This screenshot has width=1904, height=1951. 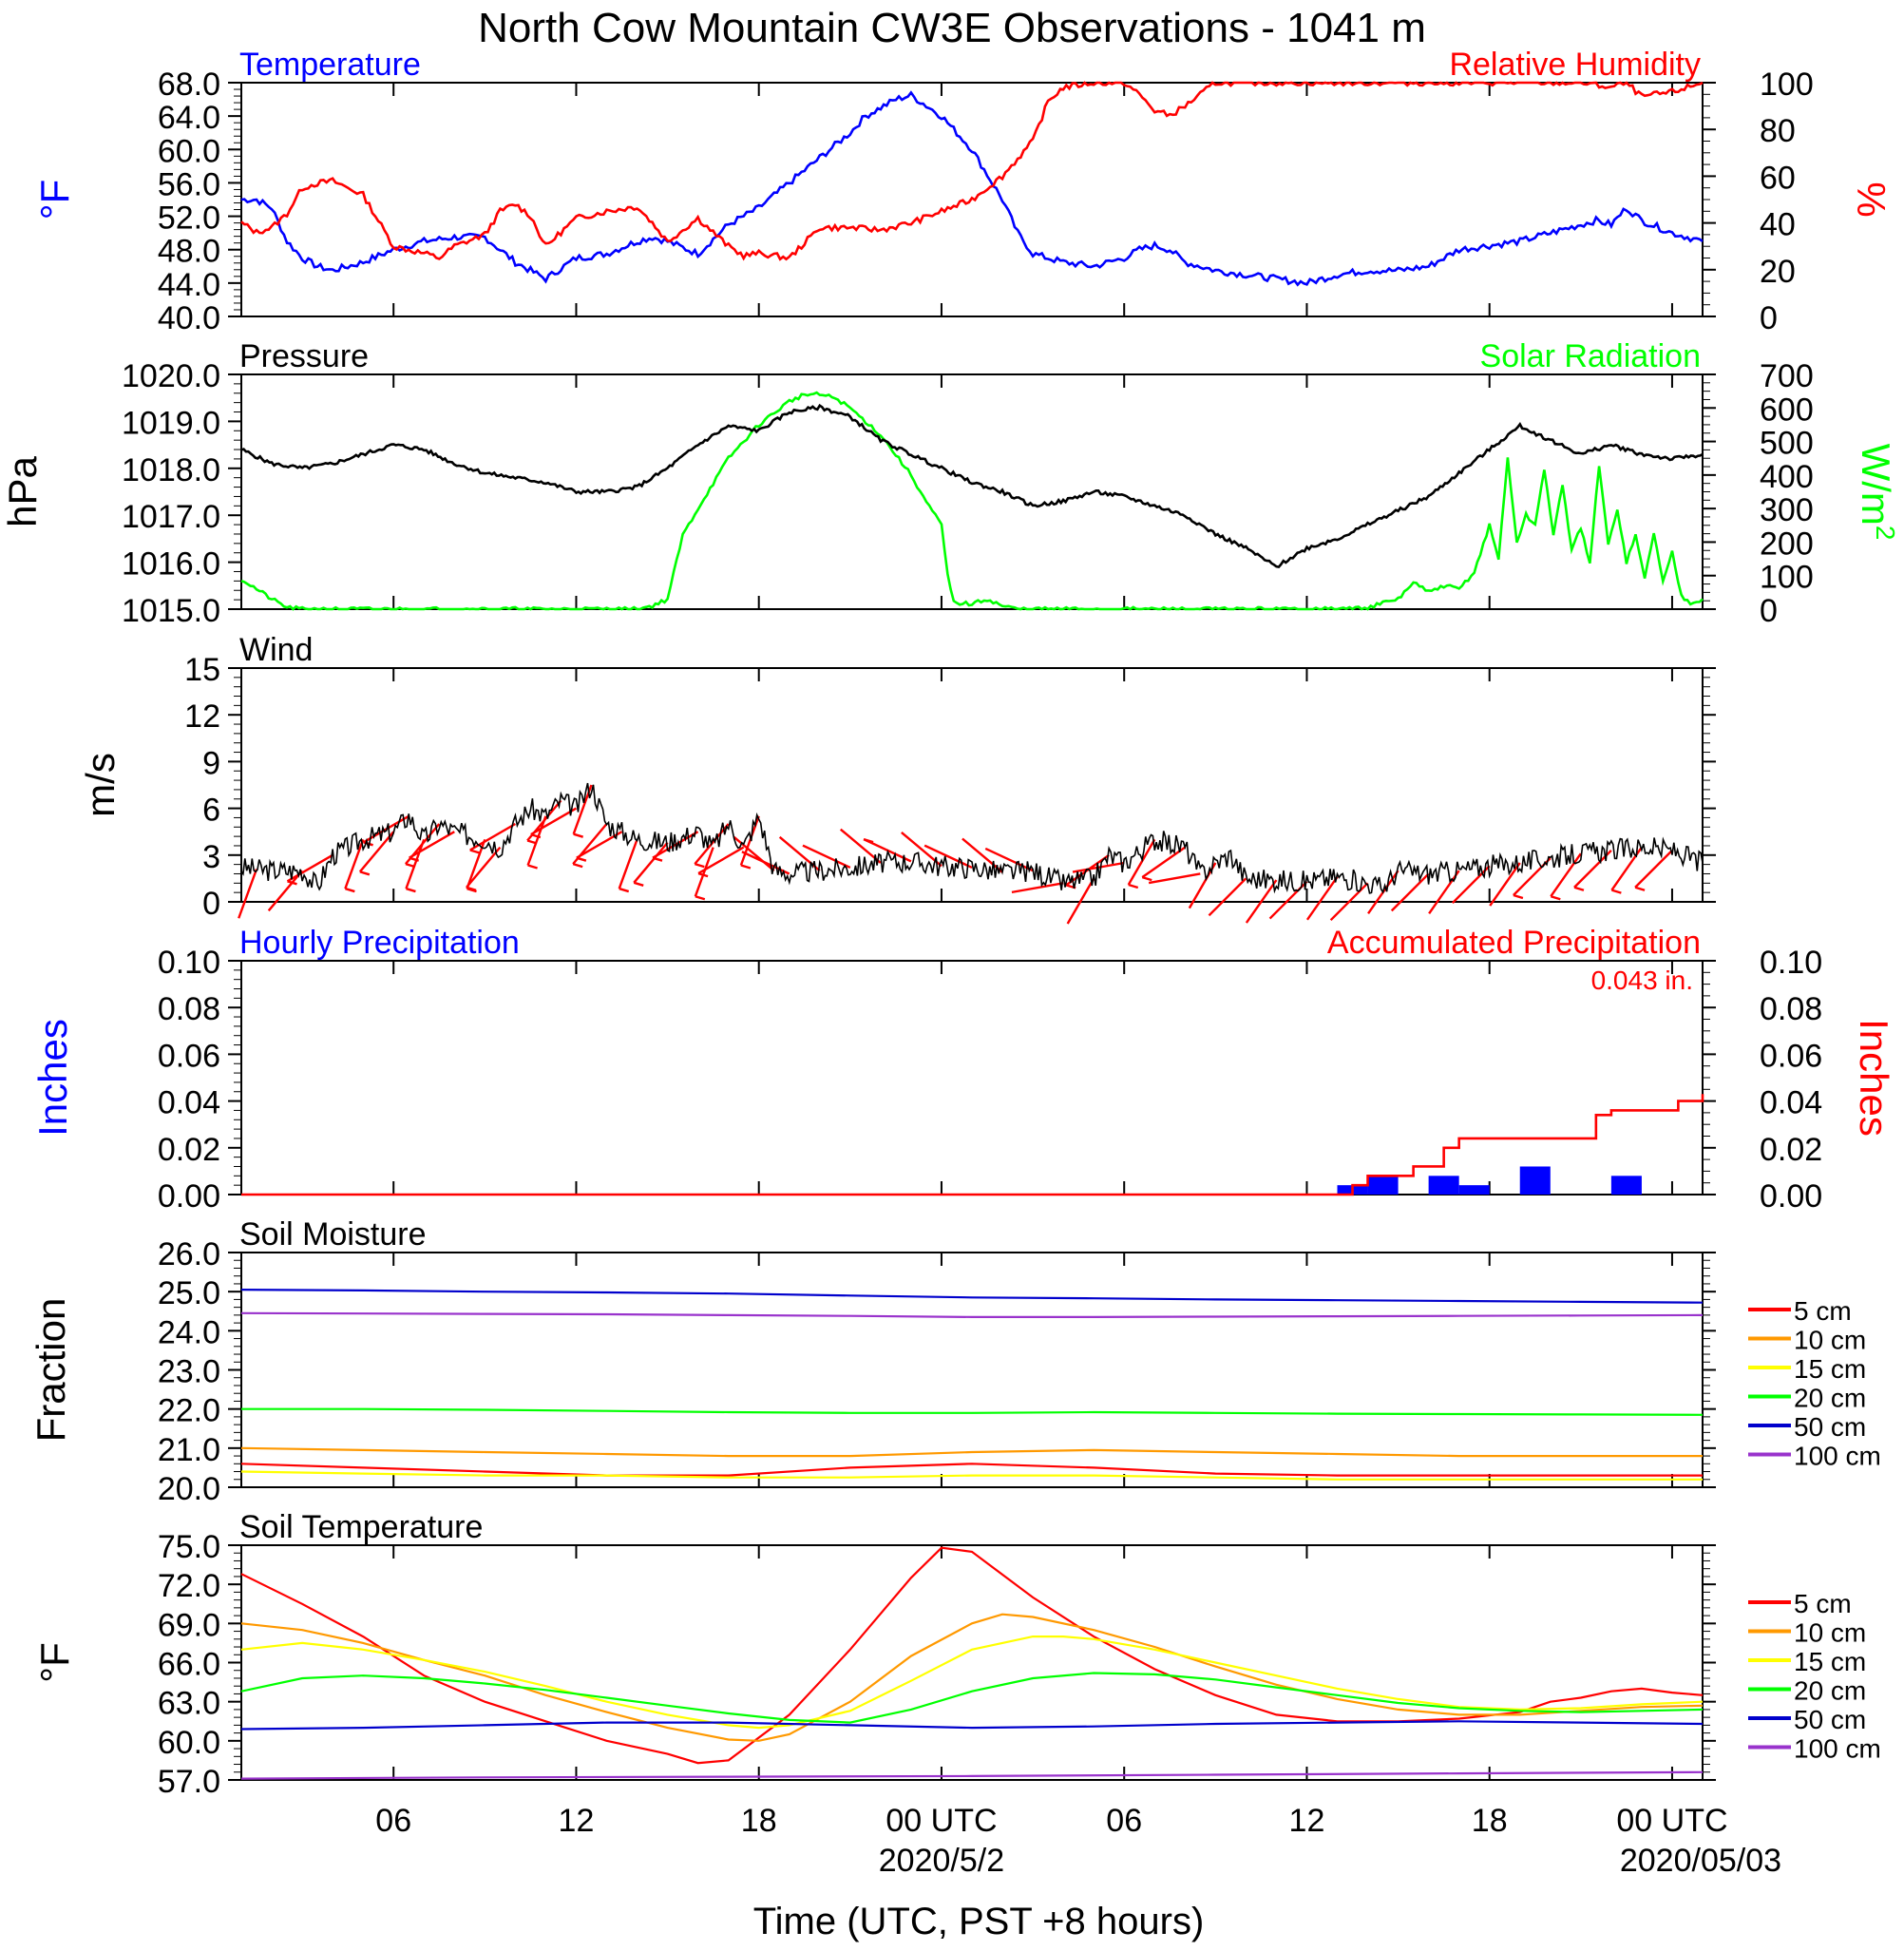 What do you see at coordinates (972, 838) in the screenshot?
I see `wind-speed-line` at bounding box center [972, 838].